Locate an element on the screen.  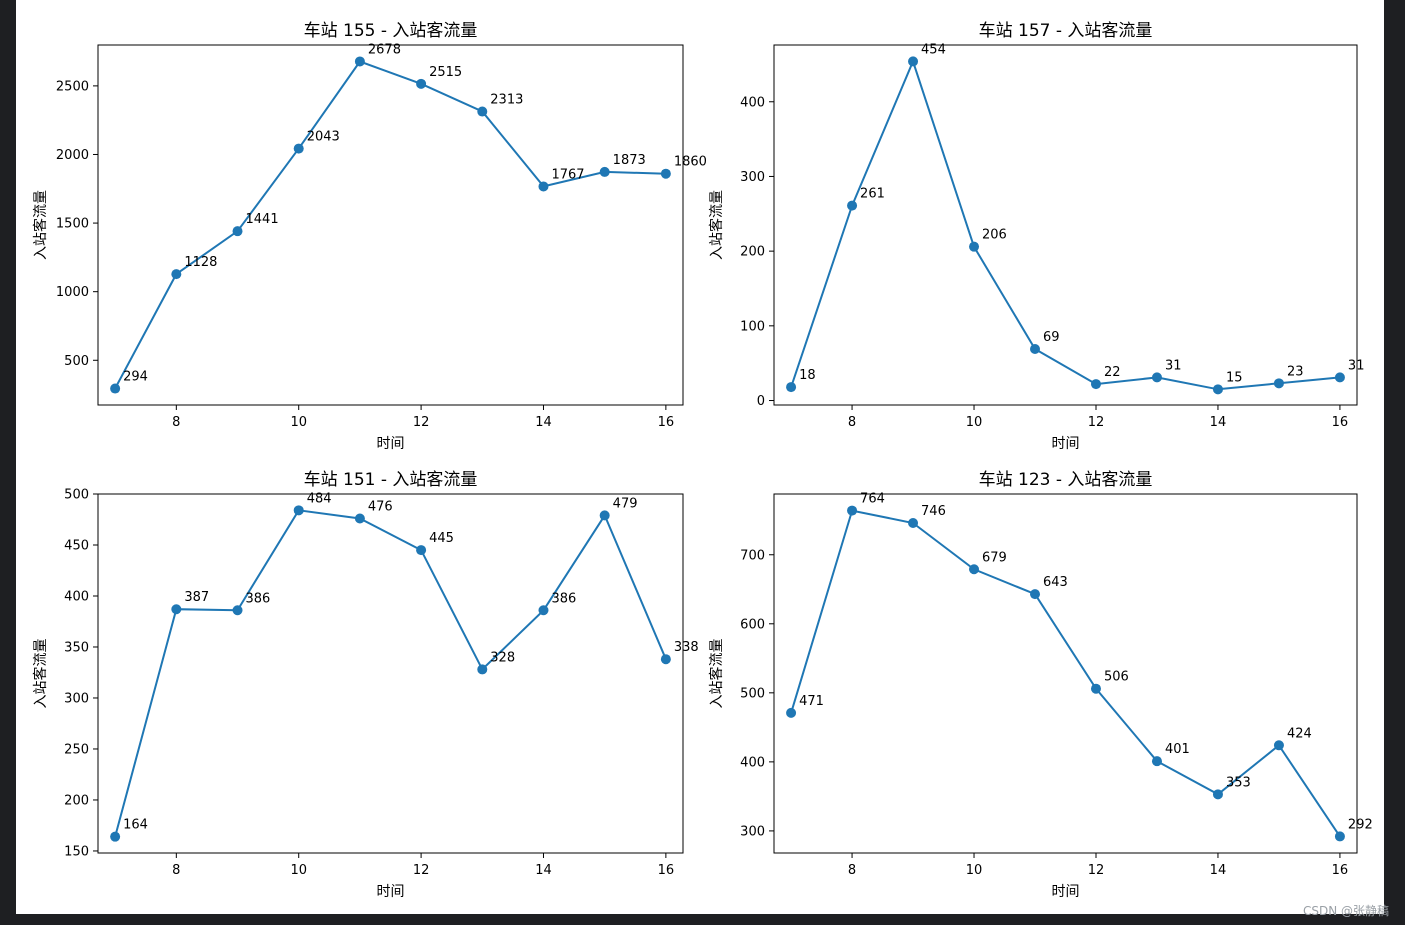
data-label: 353 is located at coordinates (1238, 782).